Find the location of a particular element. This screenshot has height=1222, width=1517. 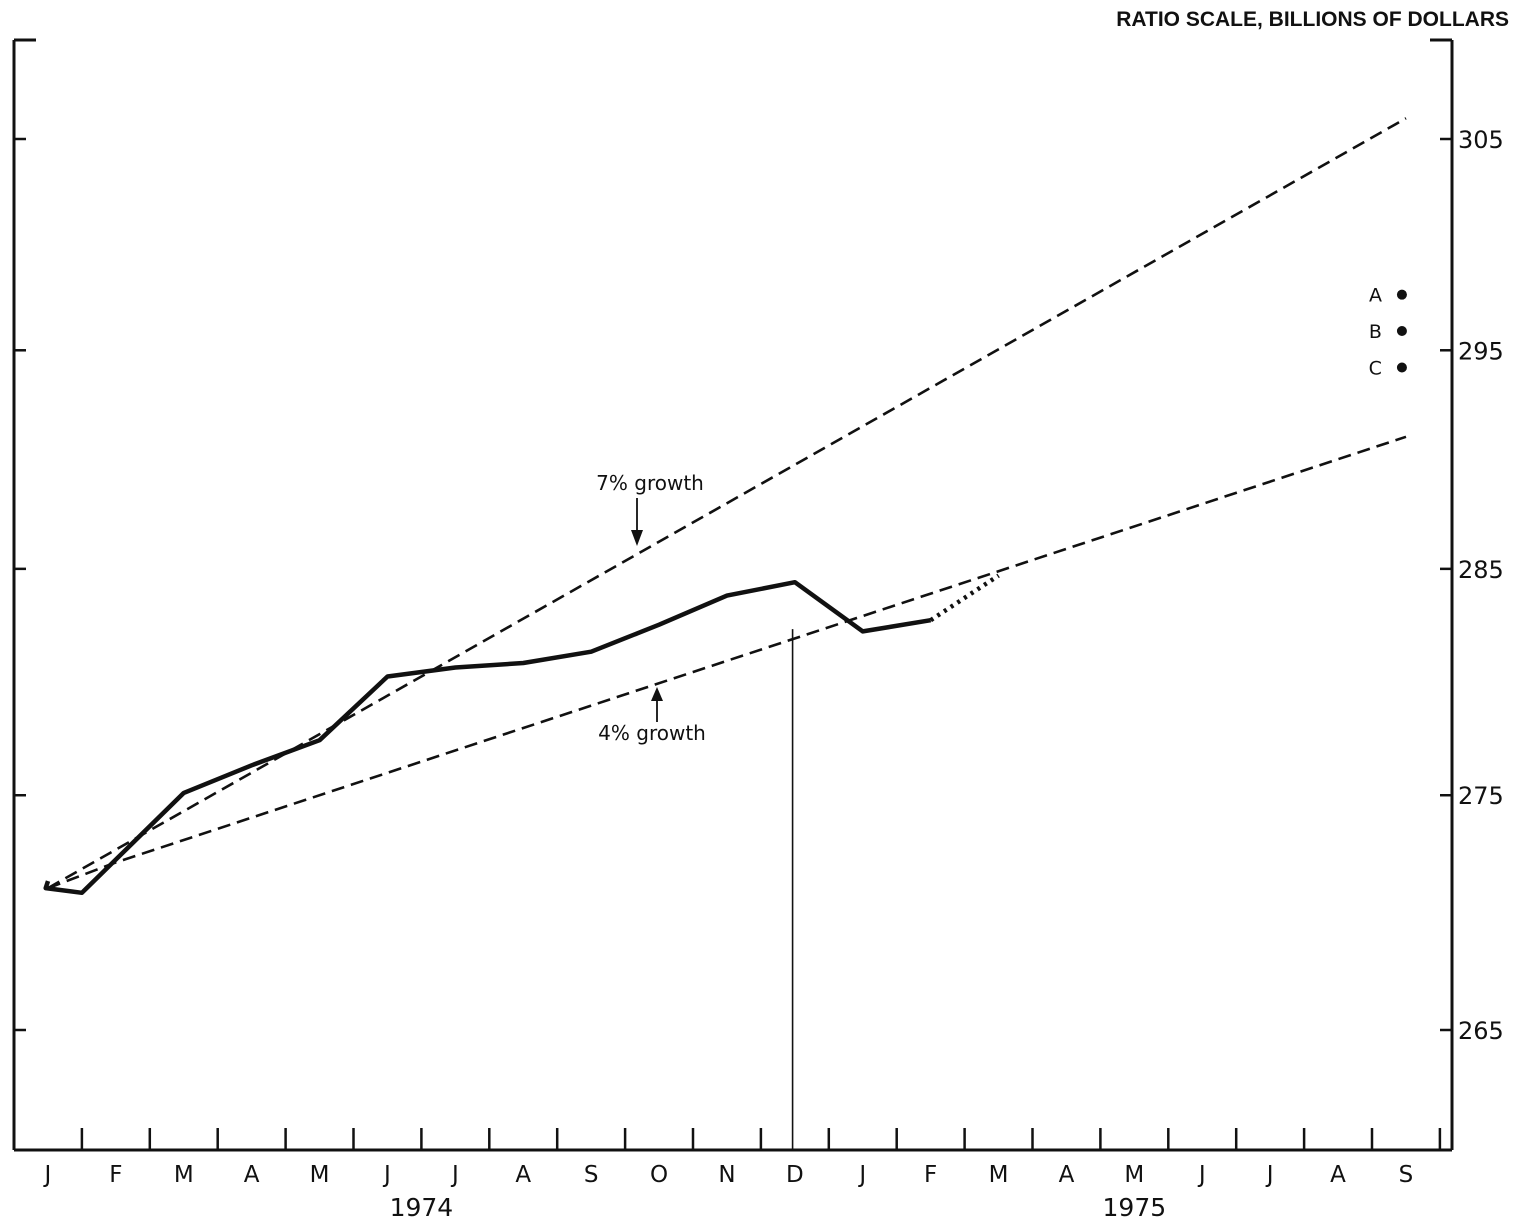

year-label: 1974 is located at coordinates (422, 1207).